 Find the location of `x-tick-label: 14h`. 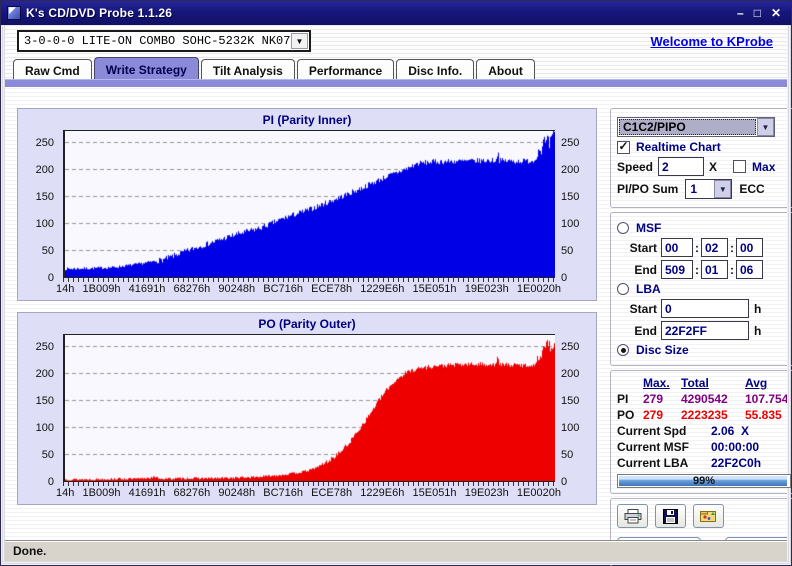

x-tick-label: 14h is located at coordinates (65, 289).